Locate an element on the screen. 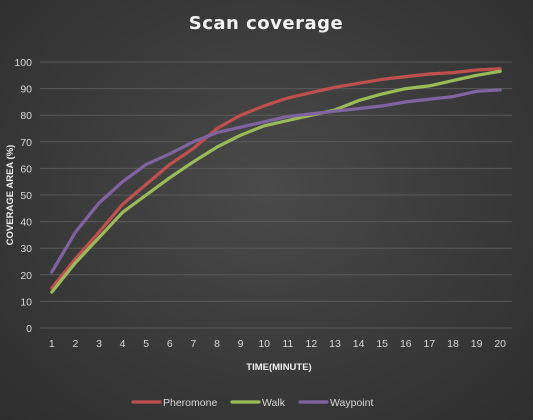  x-tick-label: 3 is located at coordinates (99, 344).